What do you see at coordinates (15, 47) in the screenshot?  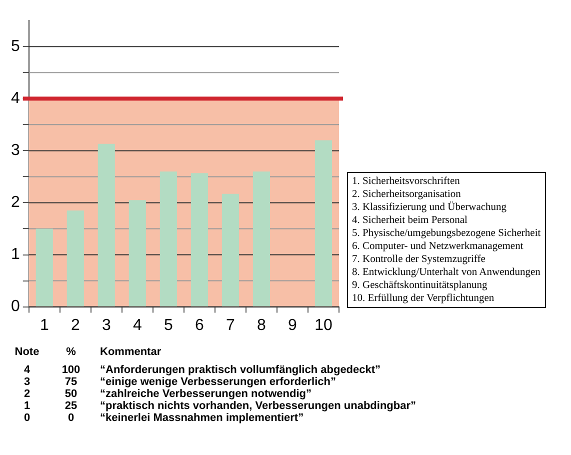 I see `y-tick-label: 5` at bounding box center [15, 47].